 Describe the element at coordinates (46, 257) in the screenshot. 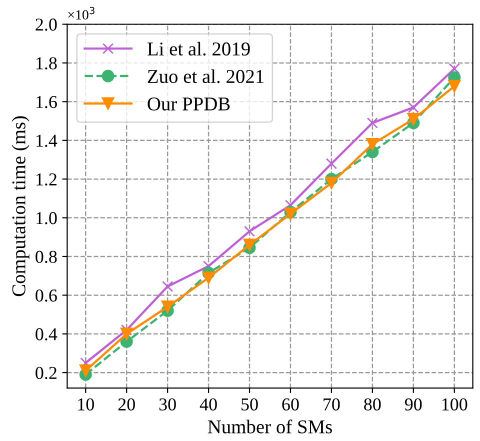

I see `y-tick-label: 0.8` at that location.